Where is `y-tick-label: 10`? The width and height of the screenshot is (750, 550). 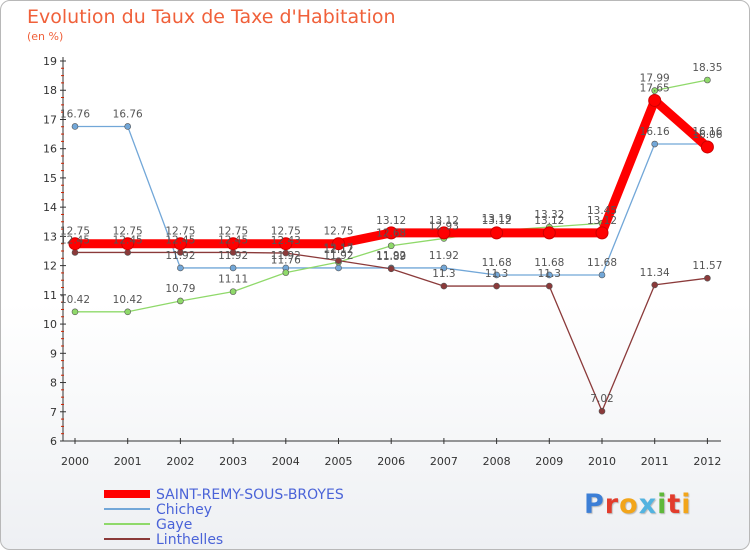 y-tick-label: 10 is located at coordinates (50, 324).